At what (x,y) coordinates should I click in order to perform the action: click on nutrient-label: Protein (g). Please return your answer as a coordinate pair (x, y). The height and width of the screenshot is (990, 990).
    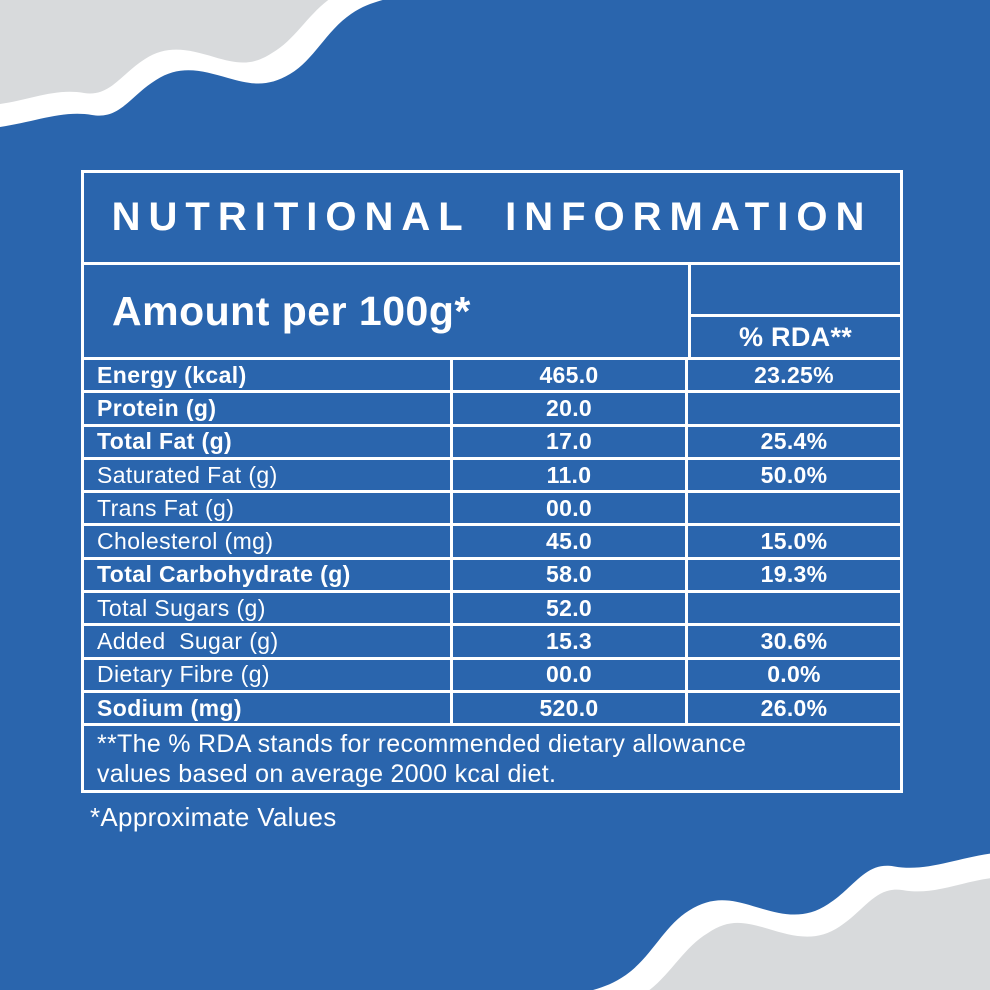
    Looking at the image, I should click on (157, 407).